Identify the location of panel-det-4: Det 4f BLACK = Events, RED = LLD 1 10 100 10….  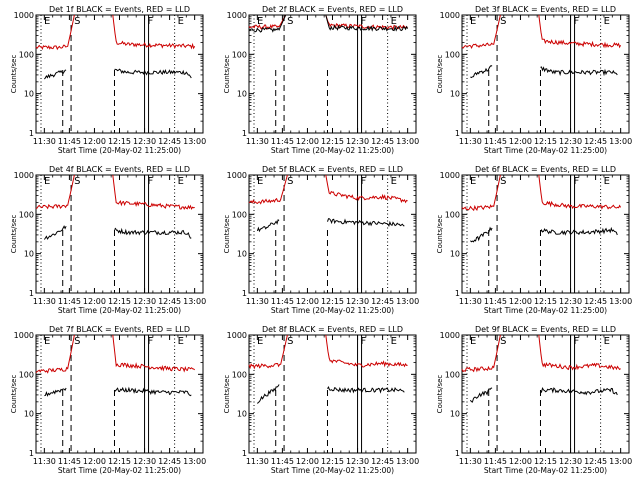
(108, 240).